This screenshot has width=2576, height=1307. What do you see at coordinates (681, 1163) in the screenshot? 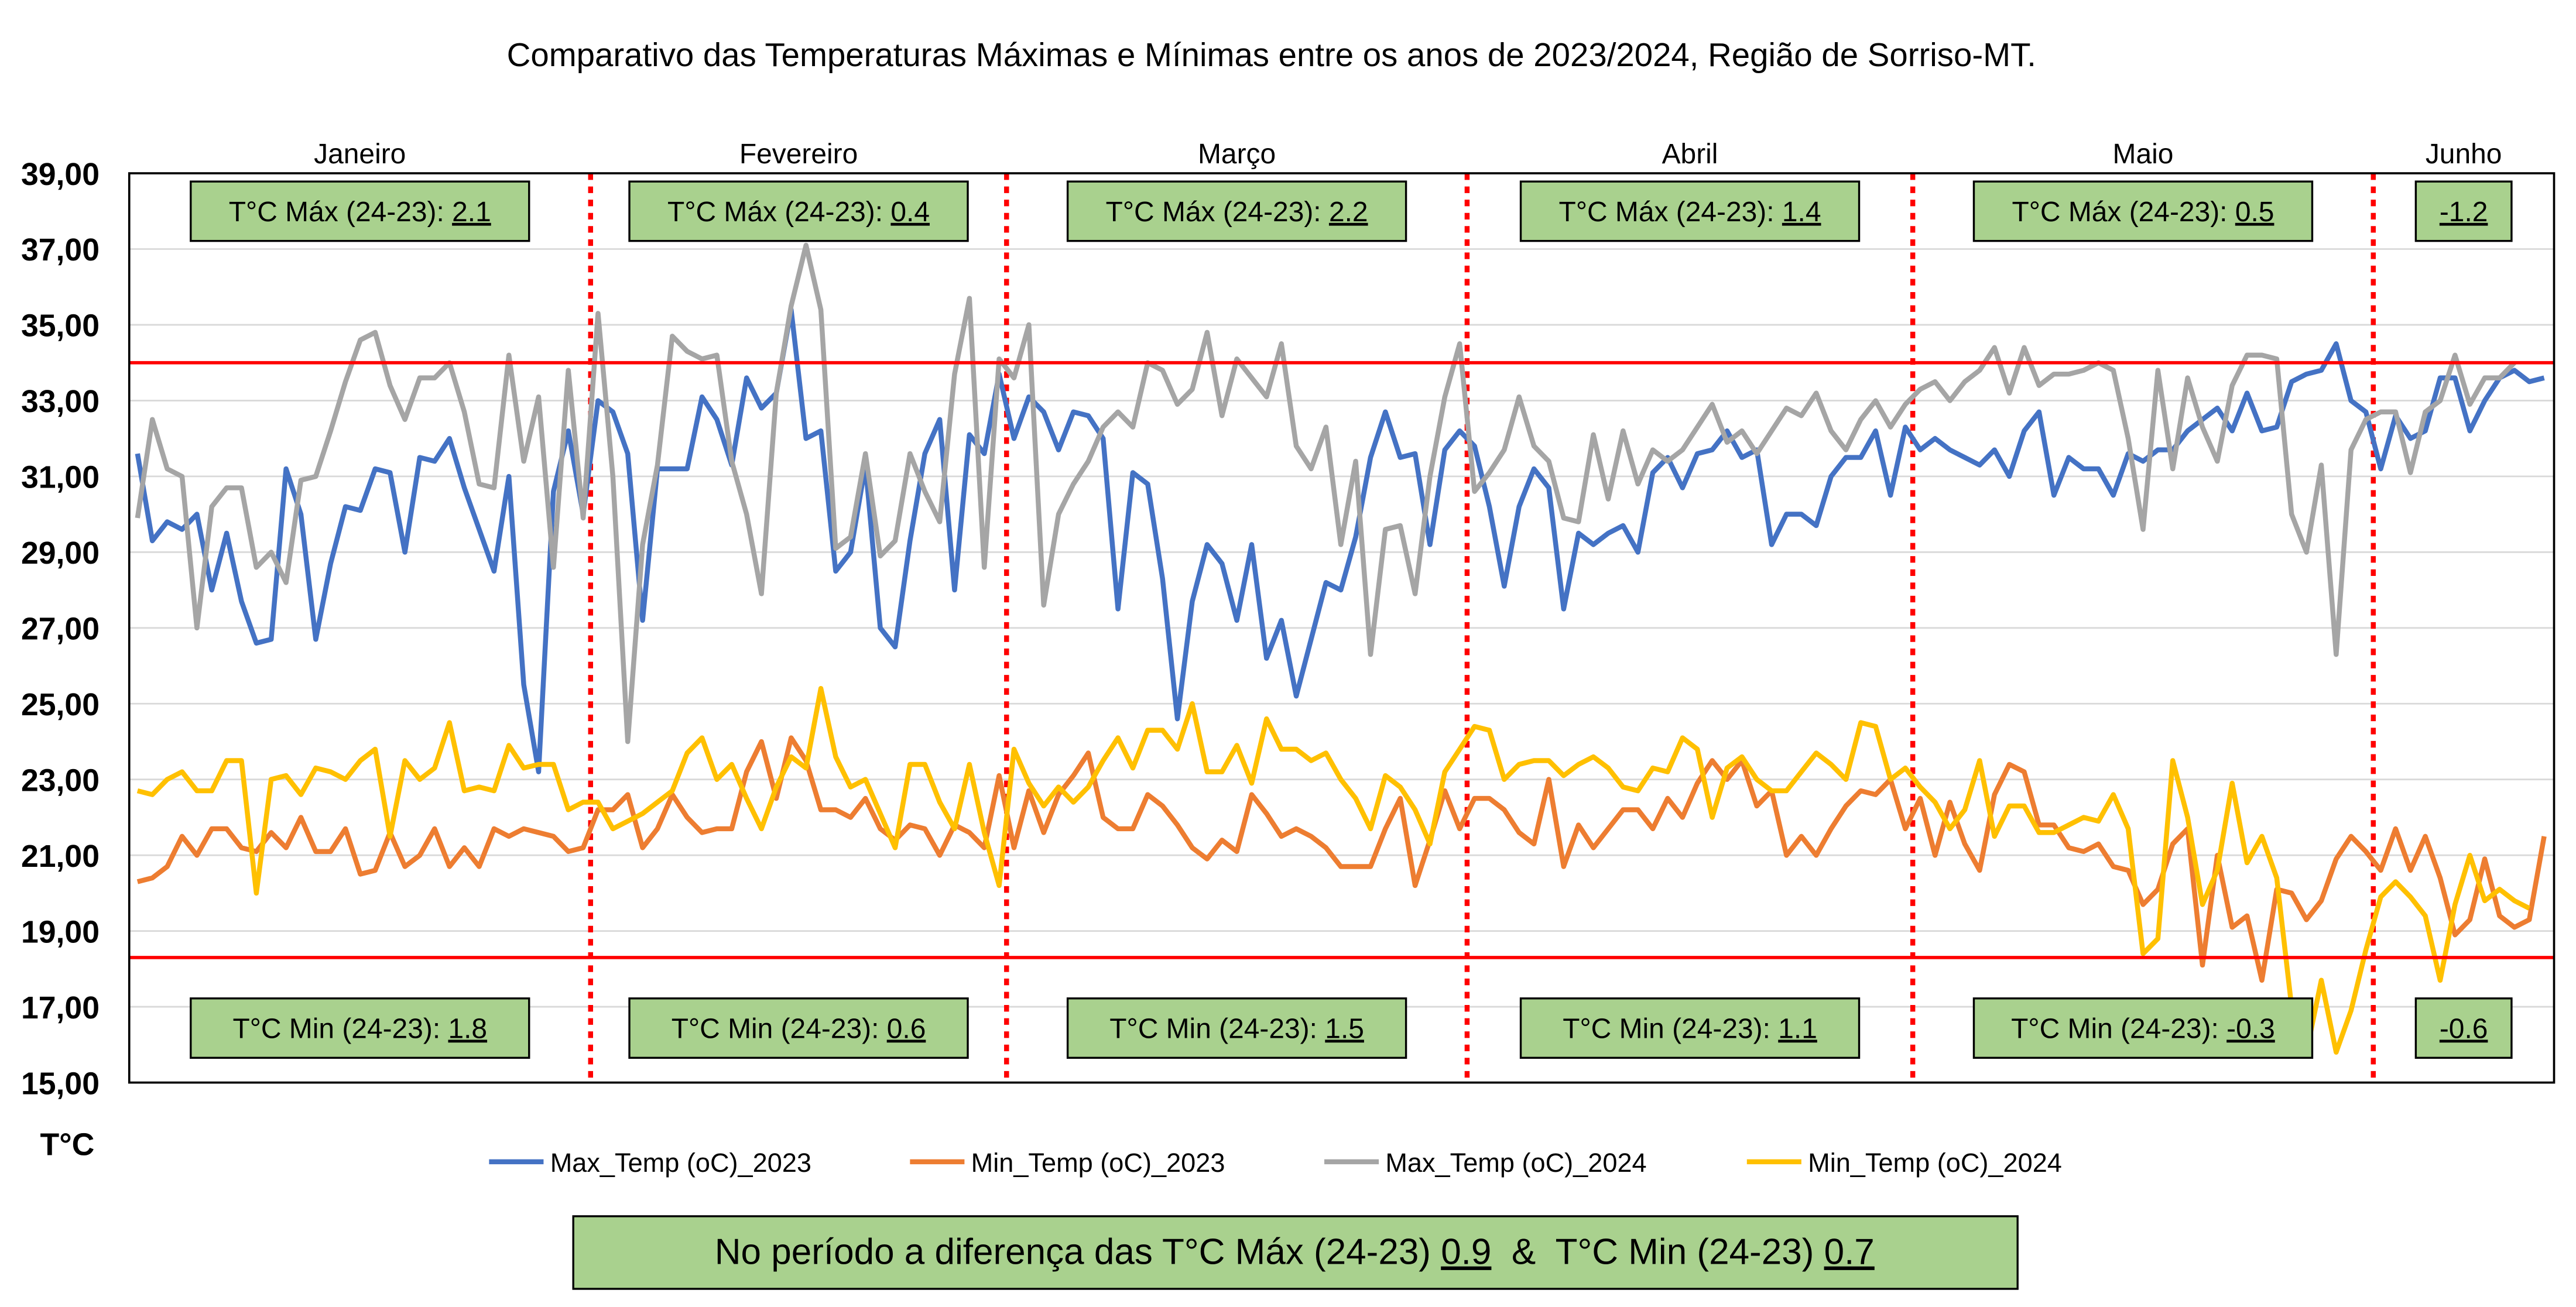
I see `legend-label: Max_Temp (oC)_2023` at bounding box center [681, 1163].